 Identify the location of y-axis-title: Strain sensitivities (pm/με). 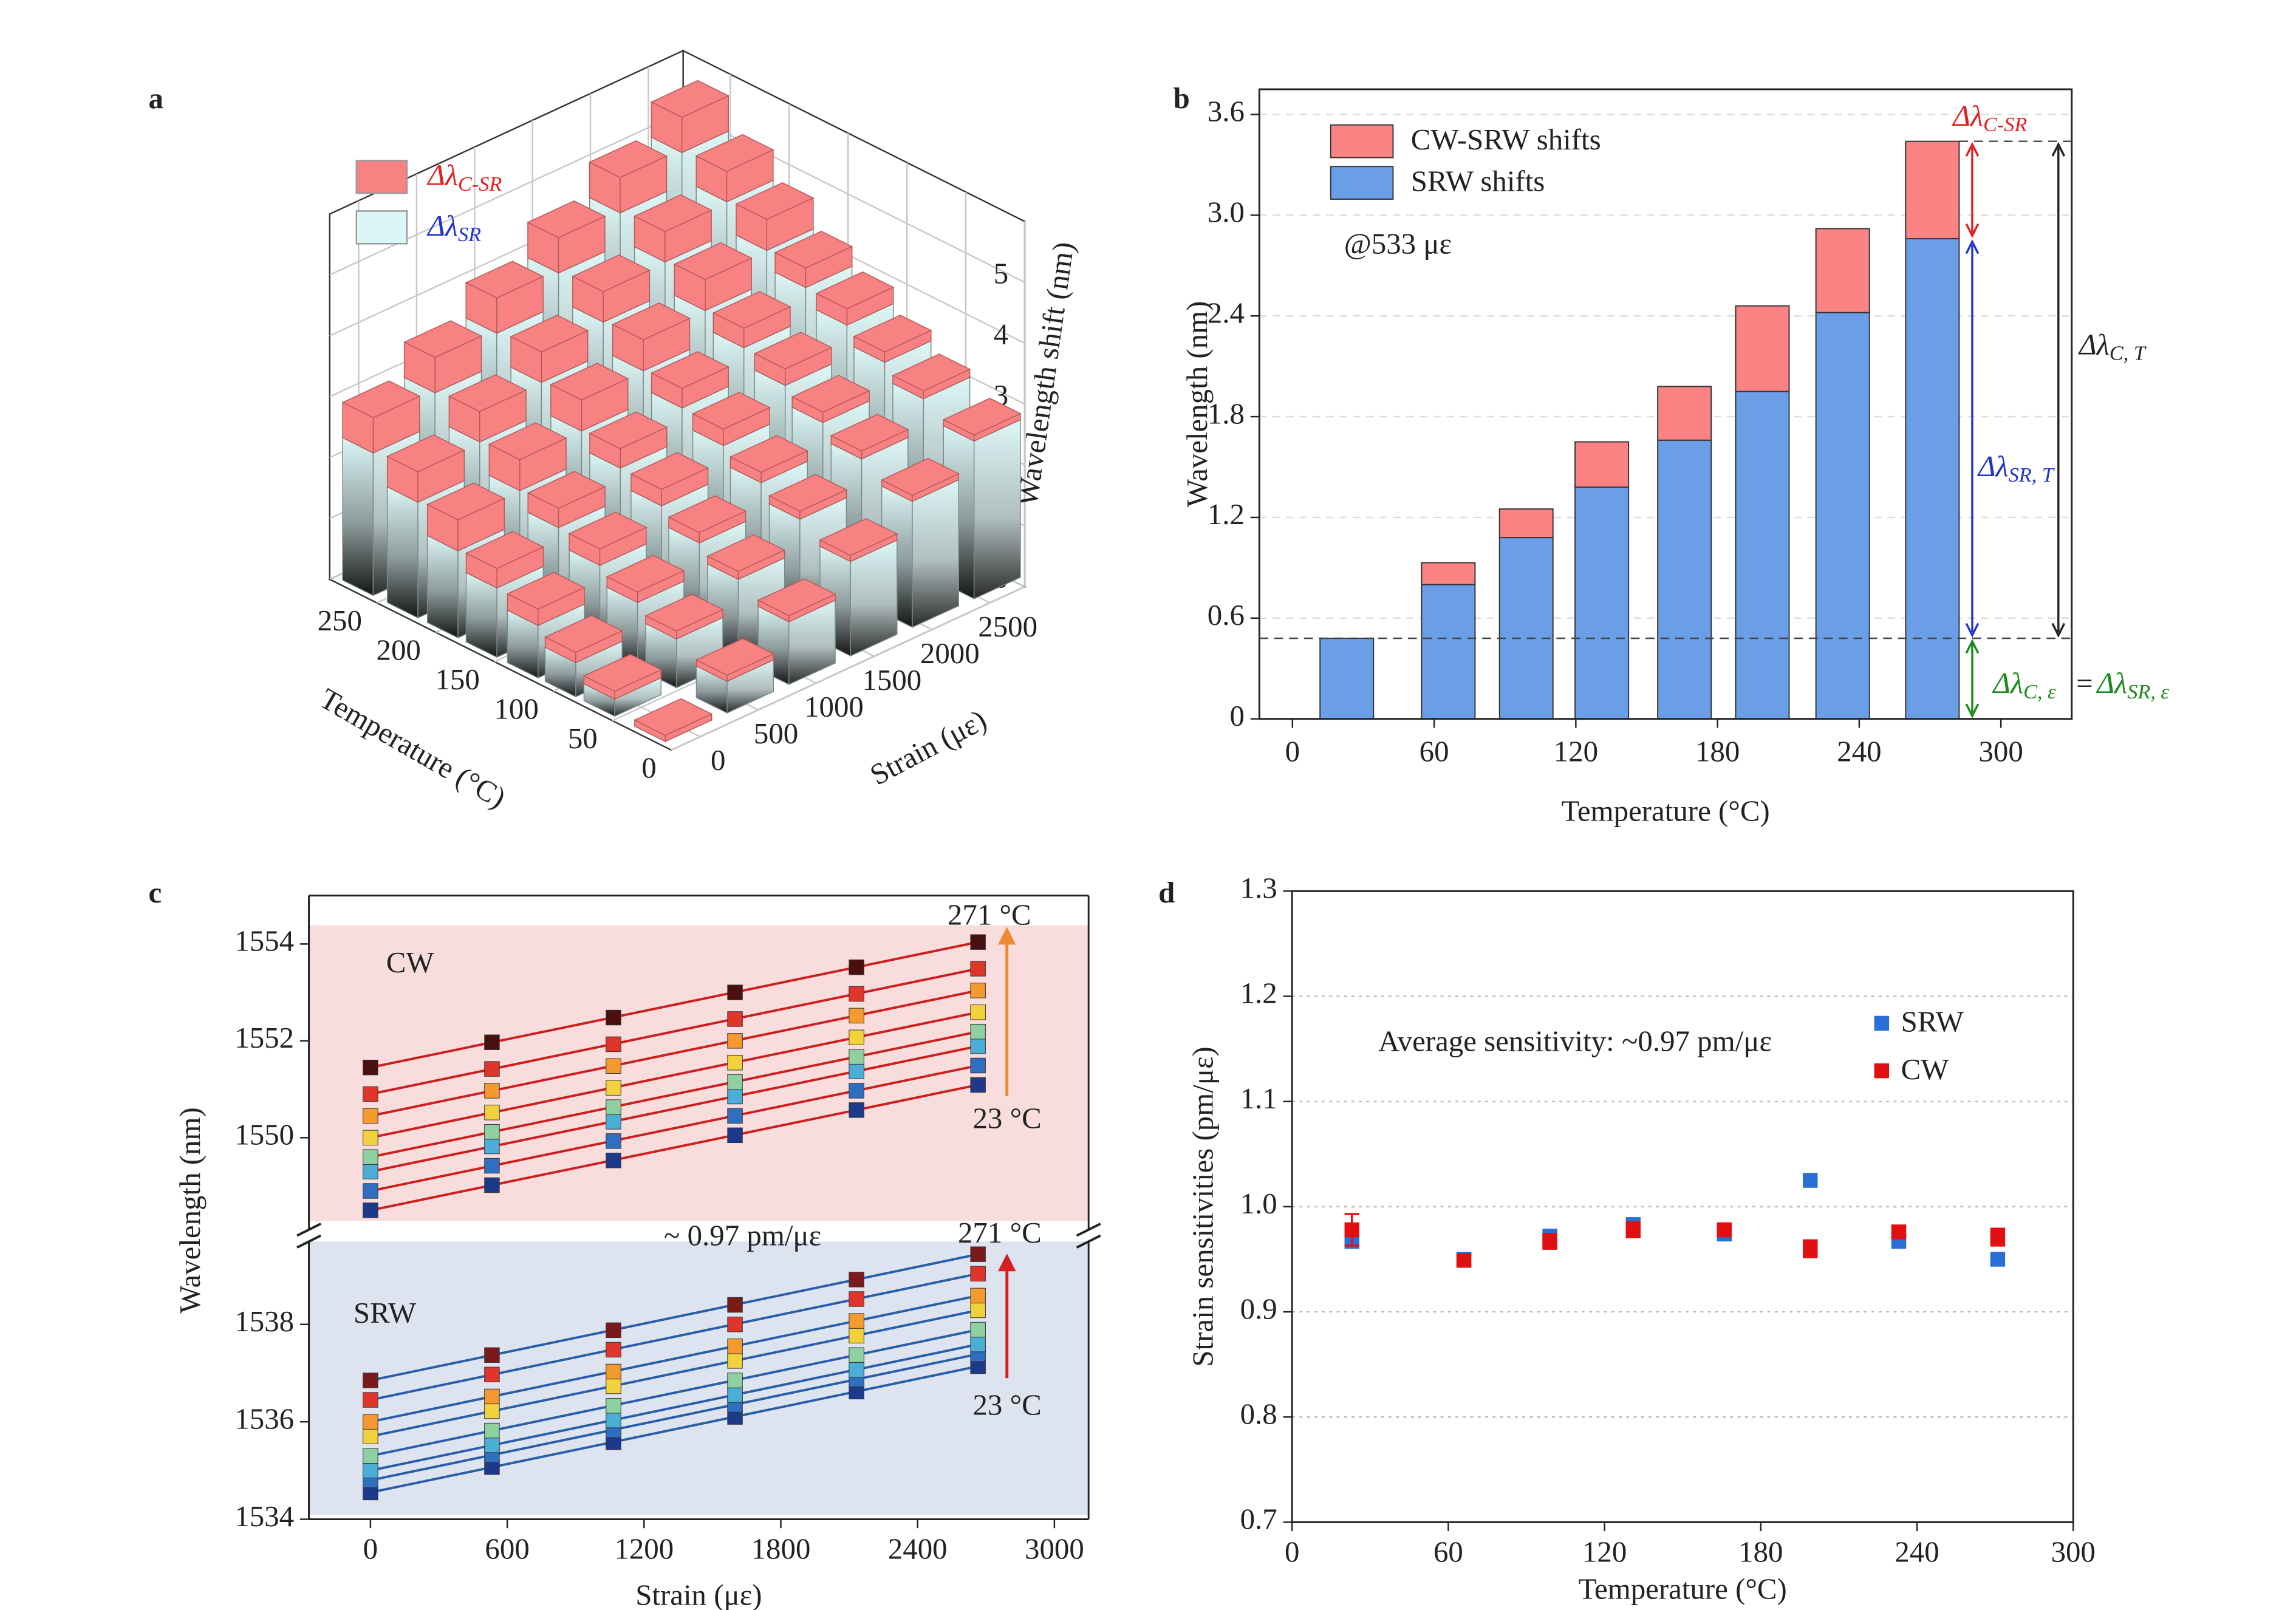
(1203, 1206).